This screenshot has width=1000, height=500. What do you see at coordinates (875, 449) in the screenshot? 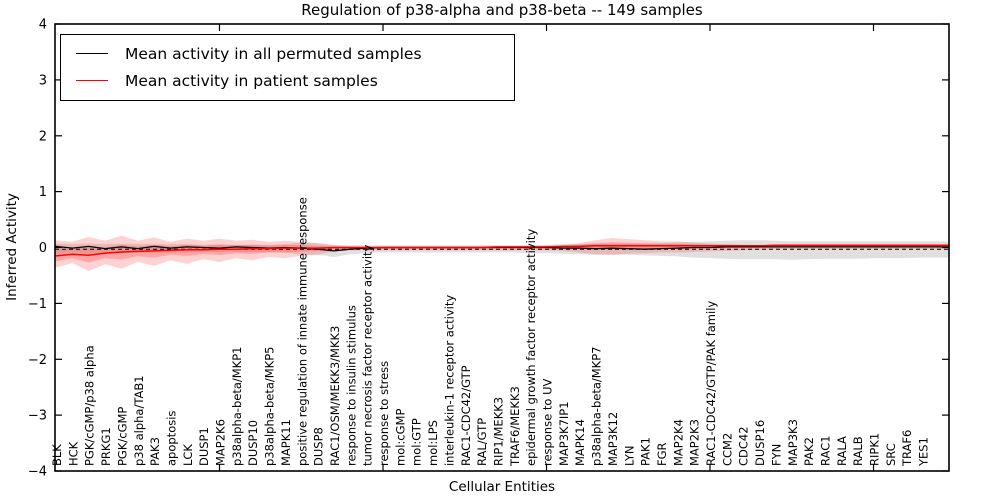
I see `x-category-label: RIPK1` at bounding box center [875, 449].